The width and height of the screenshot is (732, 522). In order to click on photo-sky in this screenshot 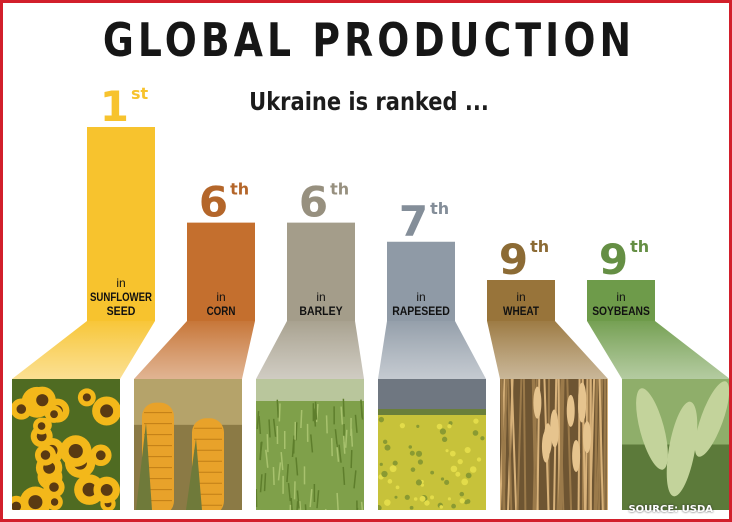, I will do `click(310, 390)`.